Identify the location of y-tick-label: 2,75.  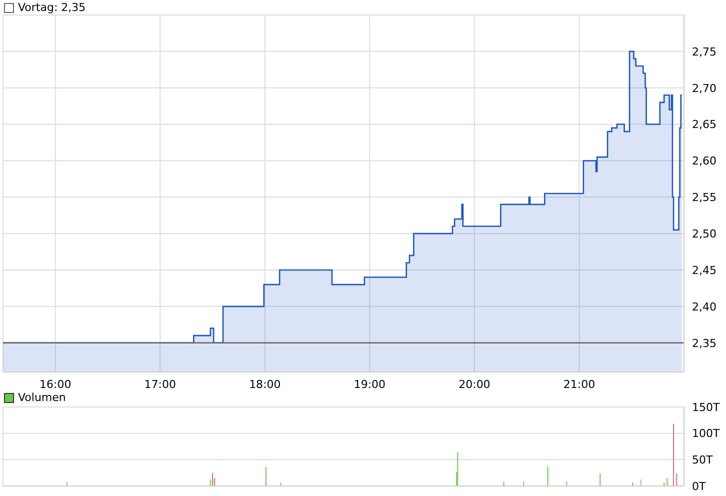
(704, 51).